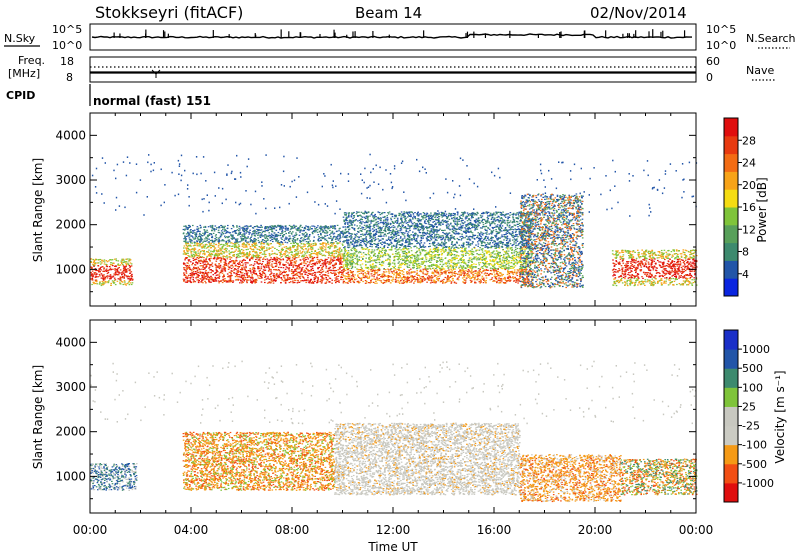  Describe the element at coordinates (24, 73) in the screenshot. I see `freq-label-line2: [MHz]` at that location.